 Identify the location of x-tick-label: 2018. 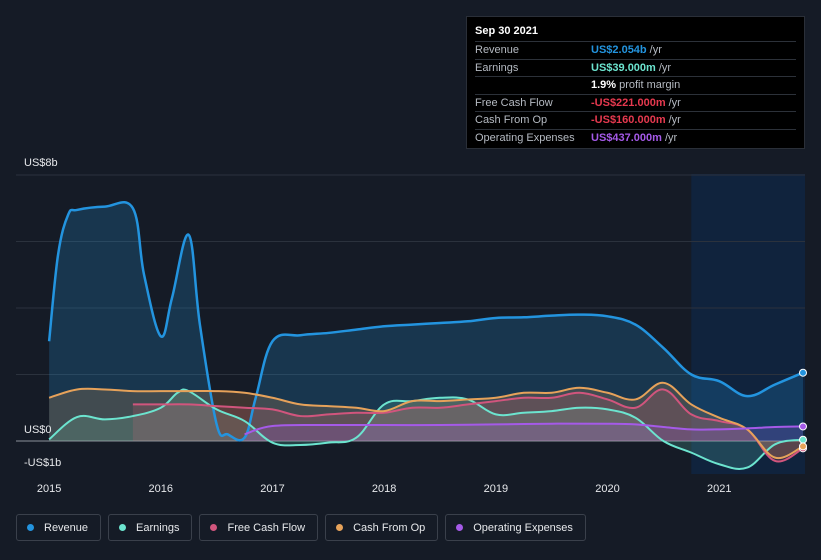
(384, 489).